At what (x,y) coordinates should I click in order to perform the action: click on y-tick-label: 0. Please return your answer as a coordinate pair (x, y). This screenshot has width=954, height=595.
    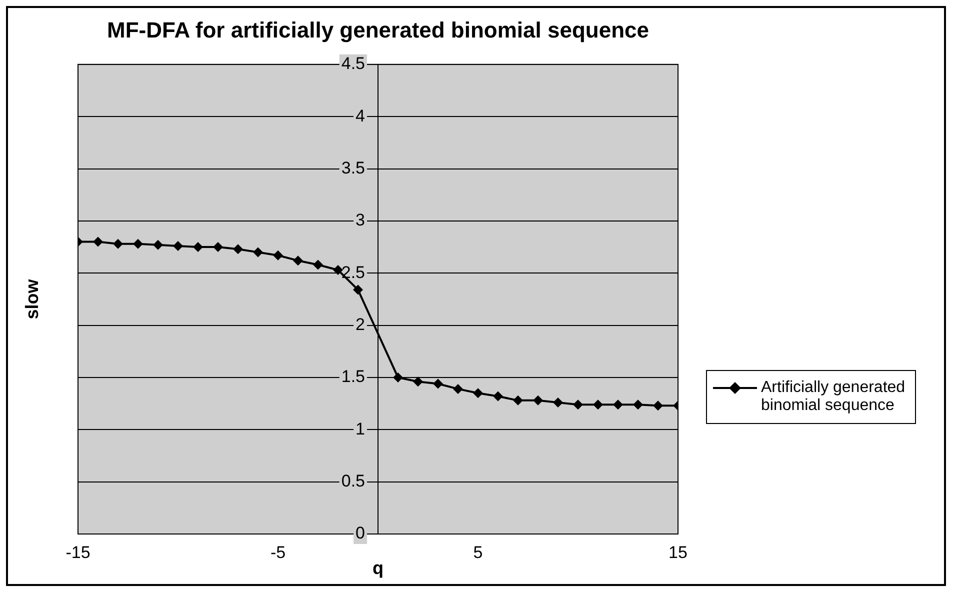
    Looking at the image, I should click on (360, 533).